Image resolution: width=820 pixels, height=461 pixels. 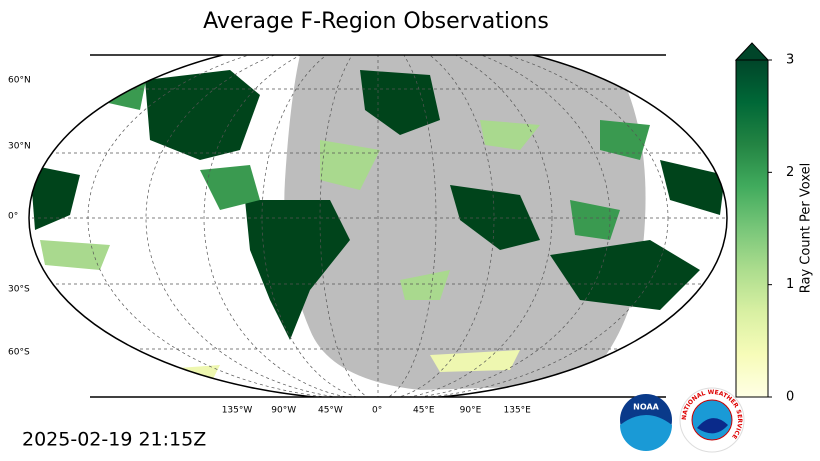 I want to click on colorbar-fill, so click(x=752, y=228).